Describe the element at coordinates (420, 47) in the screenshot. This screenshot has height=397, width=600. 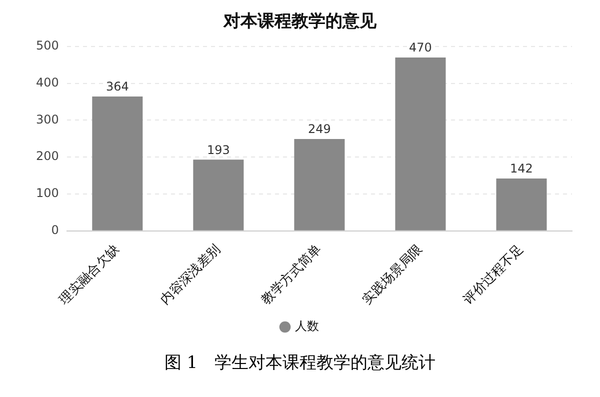
I see `data-label: 470` at that location.